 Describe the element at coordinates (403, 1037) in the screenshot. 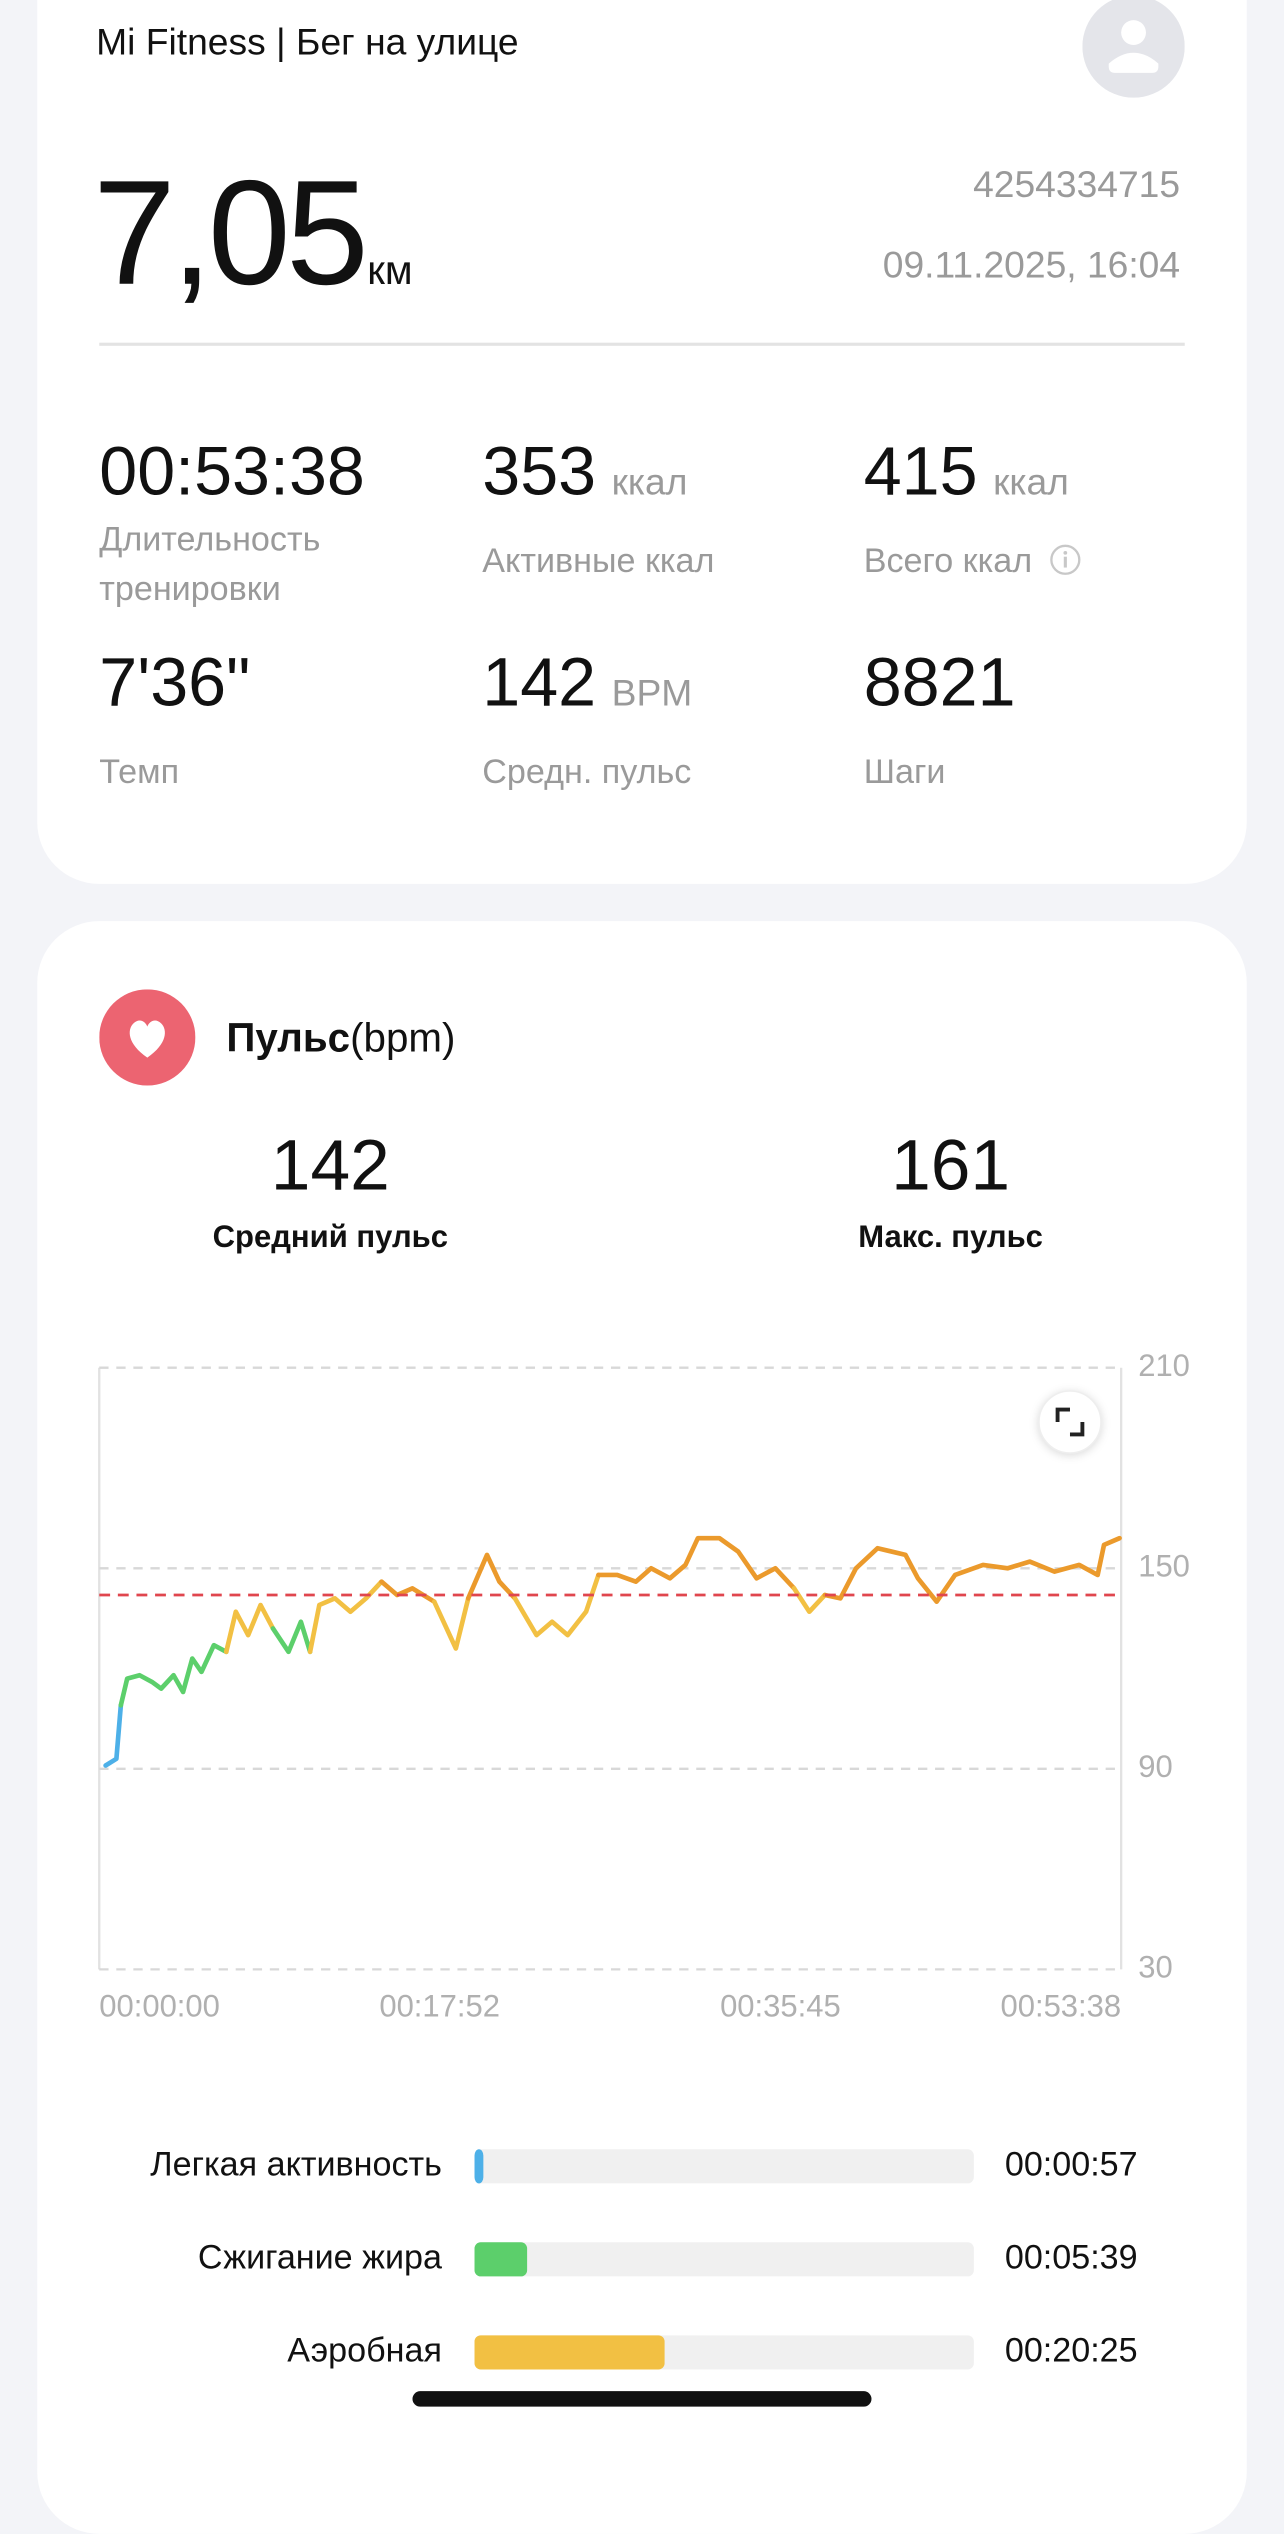

I see `pulse-title-unit: (bpm)` at that location.